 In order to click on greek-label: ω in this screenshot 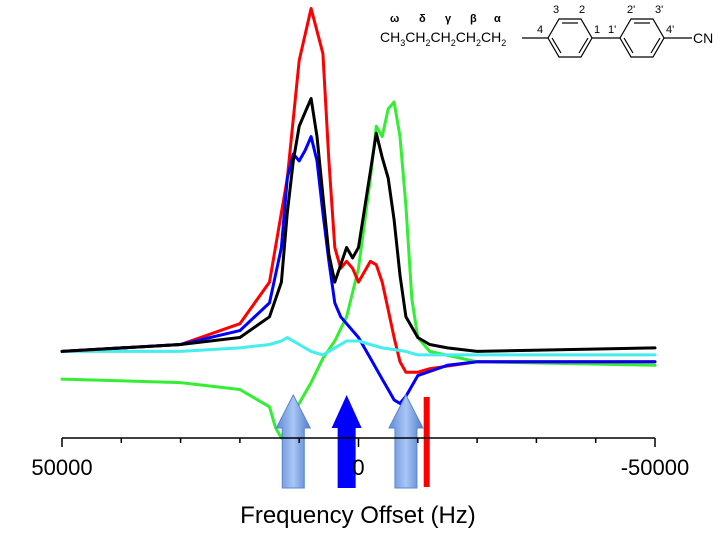, I will do `click(394, 19)`.